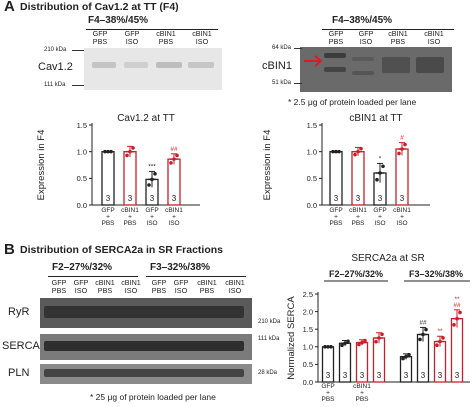 The image size is (474, 407). What do you see at coordinates (82, 267) in the screenshot?
I see `fraction-label-f2: F2–27%/32%` at bounding box center [82, 267].